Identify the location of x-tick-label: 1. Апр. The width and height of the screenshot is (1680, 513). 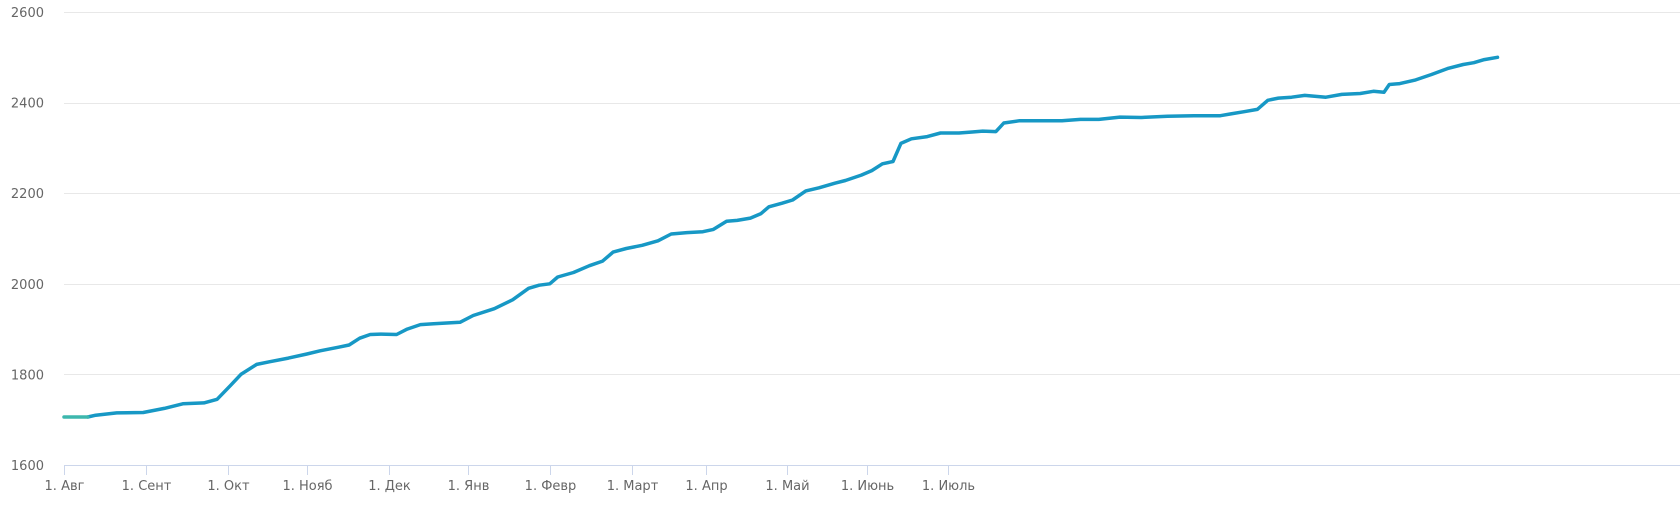
(706, 486).